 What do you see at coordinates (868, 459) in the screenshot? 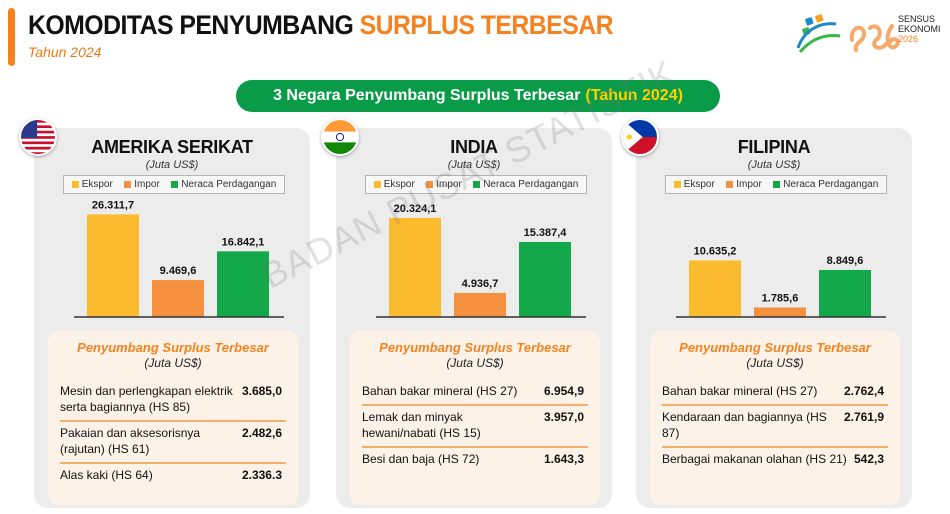
I see `commodity-value: 542,3` at bounding box center [868, 459].